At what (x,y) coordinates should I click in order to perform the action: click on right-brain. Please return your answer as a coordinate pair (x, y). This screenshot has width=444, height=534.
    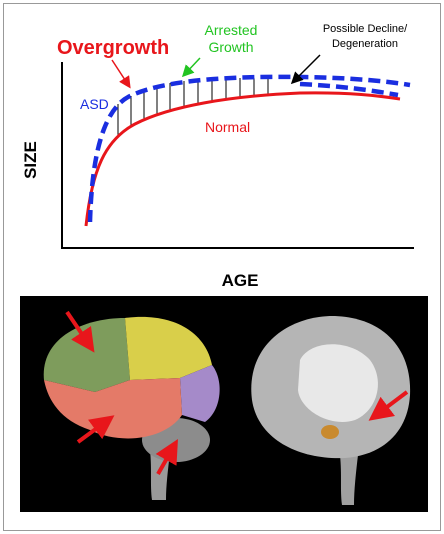
    Looking at the image, I should click on (331, 410).